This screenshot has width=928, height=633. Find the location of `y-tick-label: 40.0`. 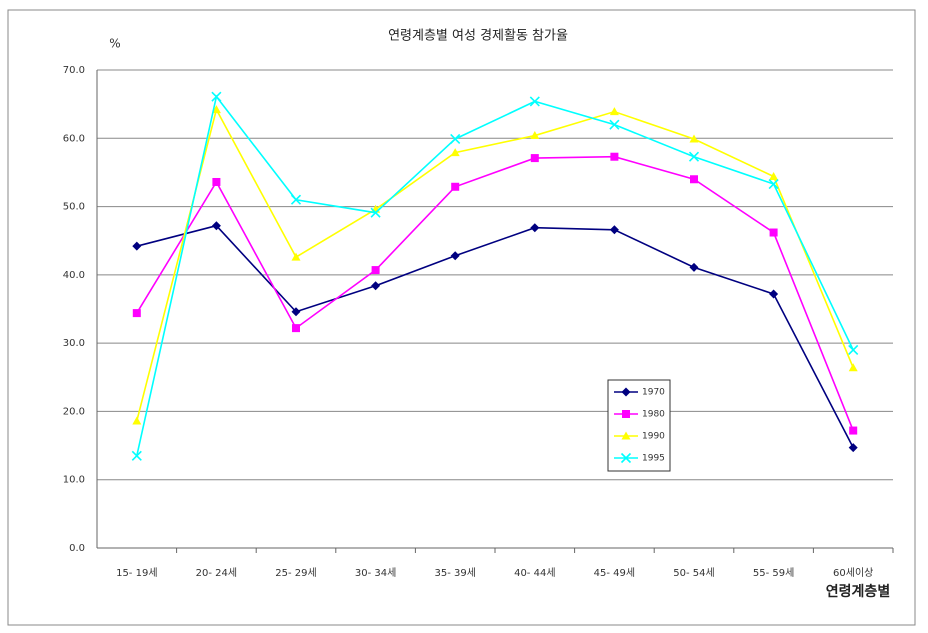

y-tick-label: 40.0 is located at coordinates (74, 275).